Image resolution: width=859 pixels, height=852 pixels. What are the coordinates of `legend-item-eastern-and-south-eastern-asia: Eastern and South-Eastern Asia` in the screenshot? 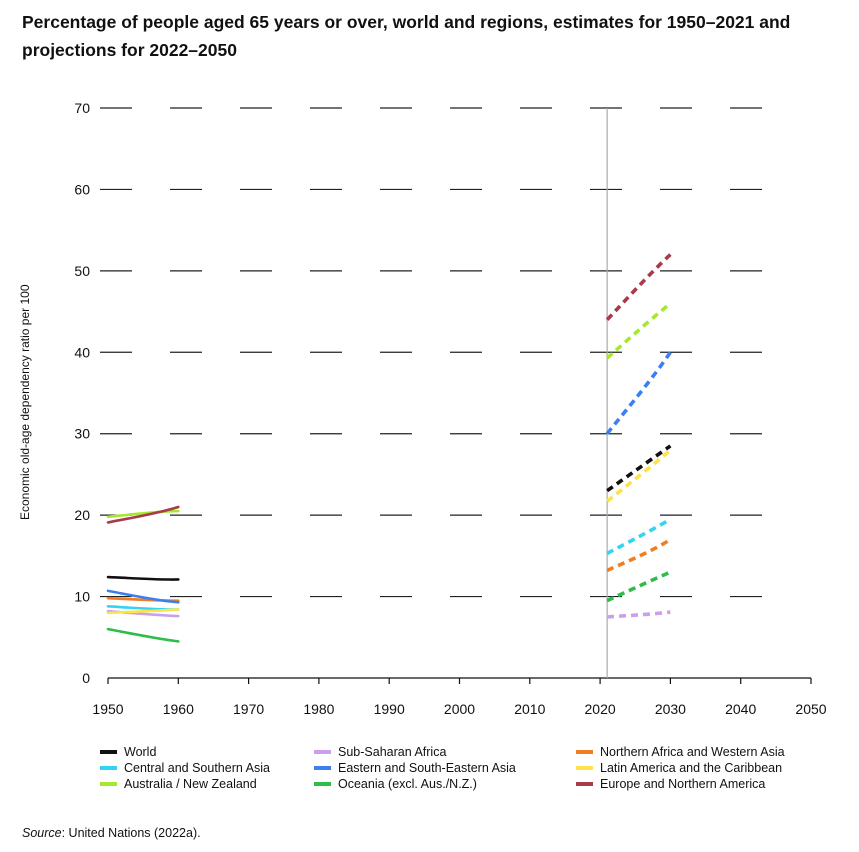 It's located at (445, 768).